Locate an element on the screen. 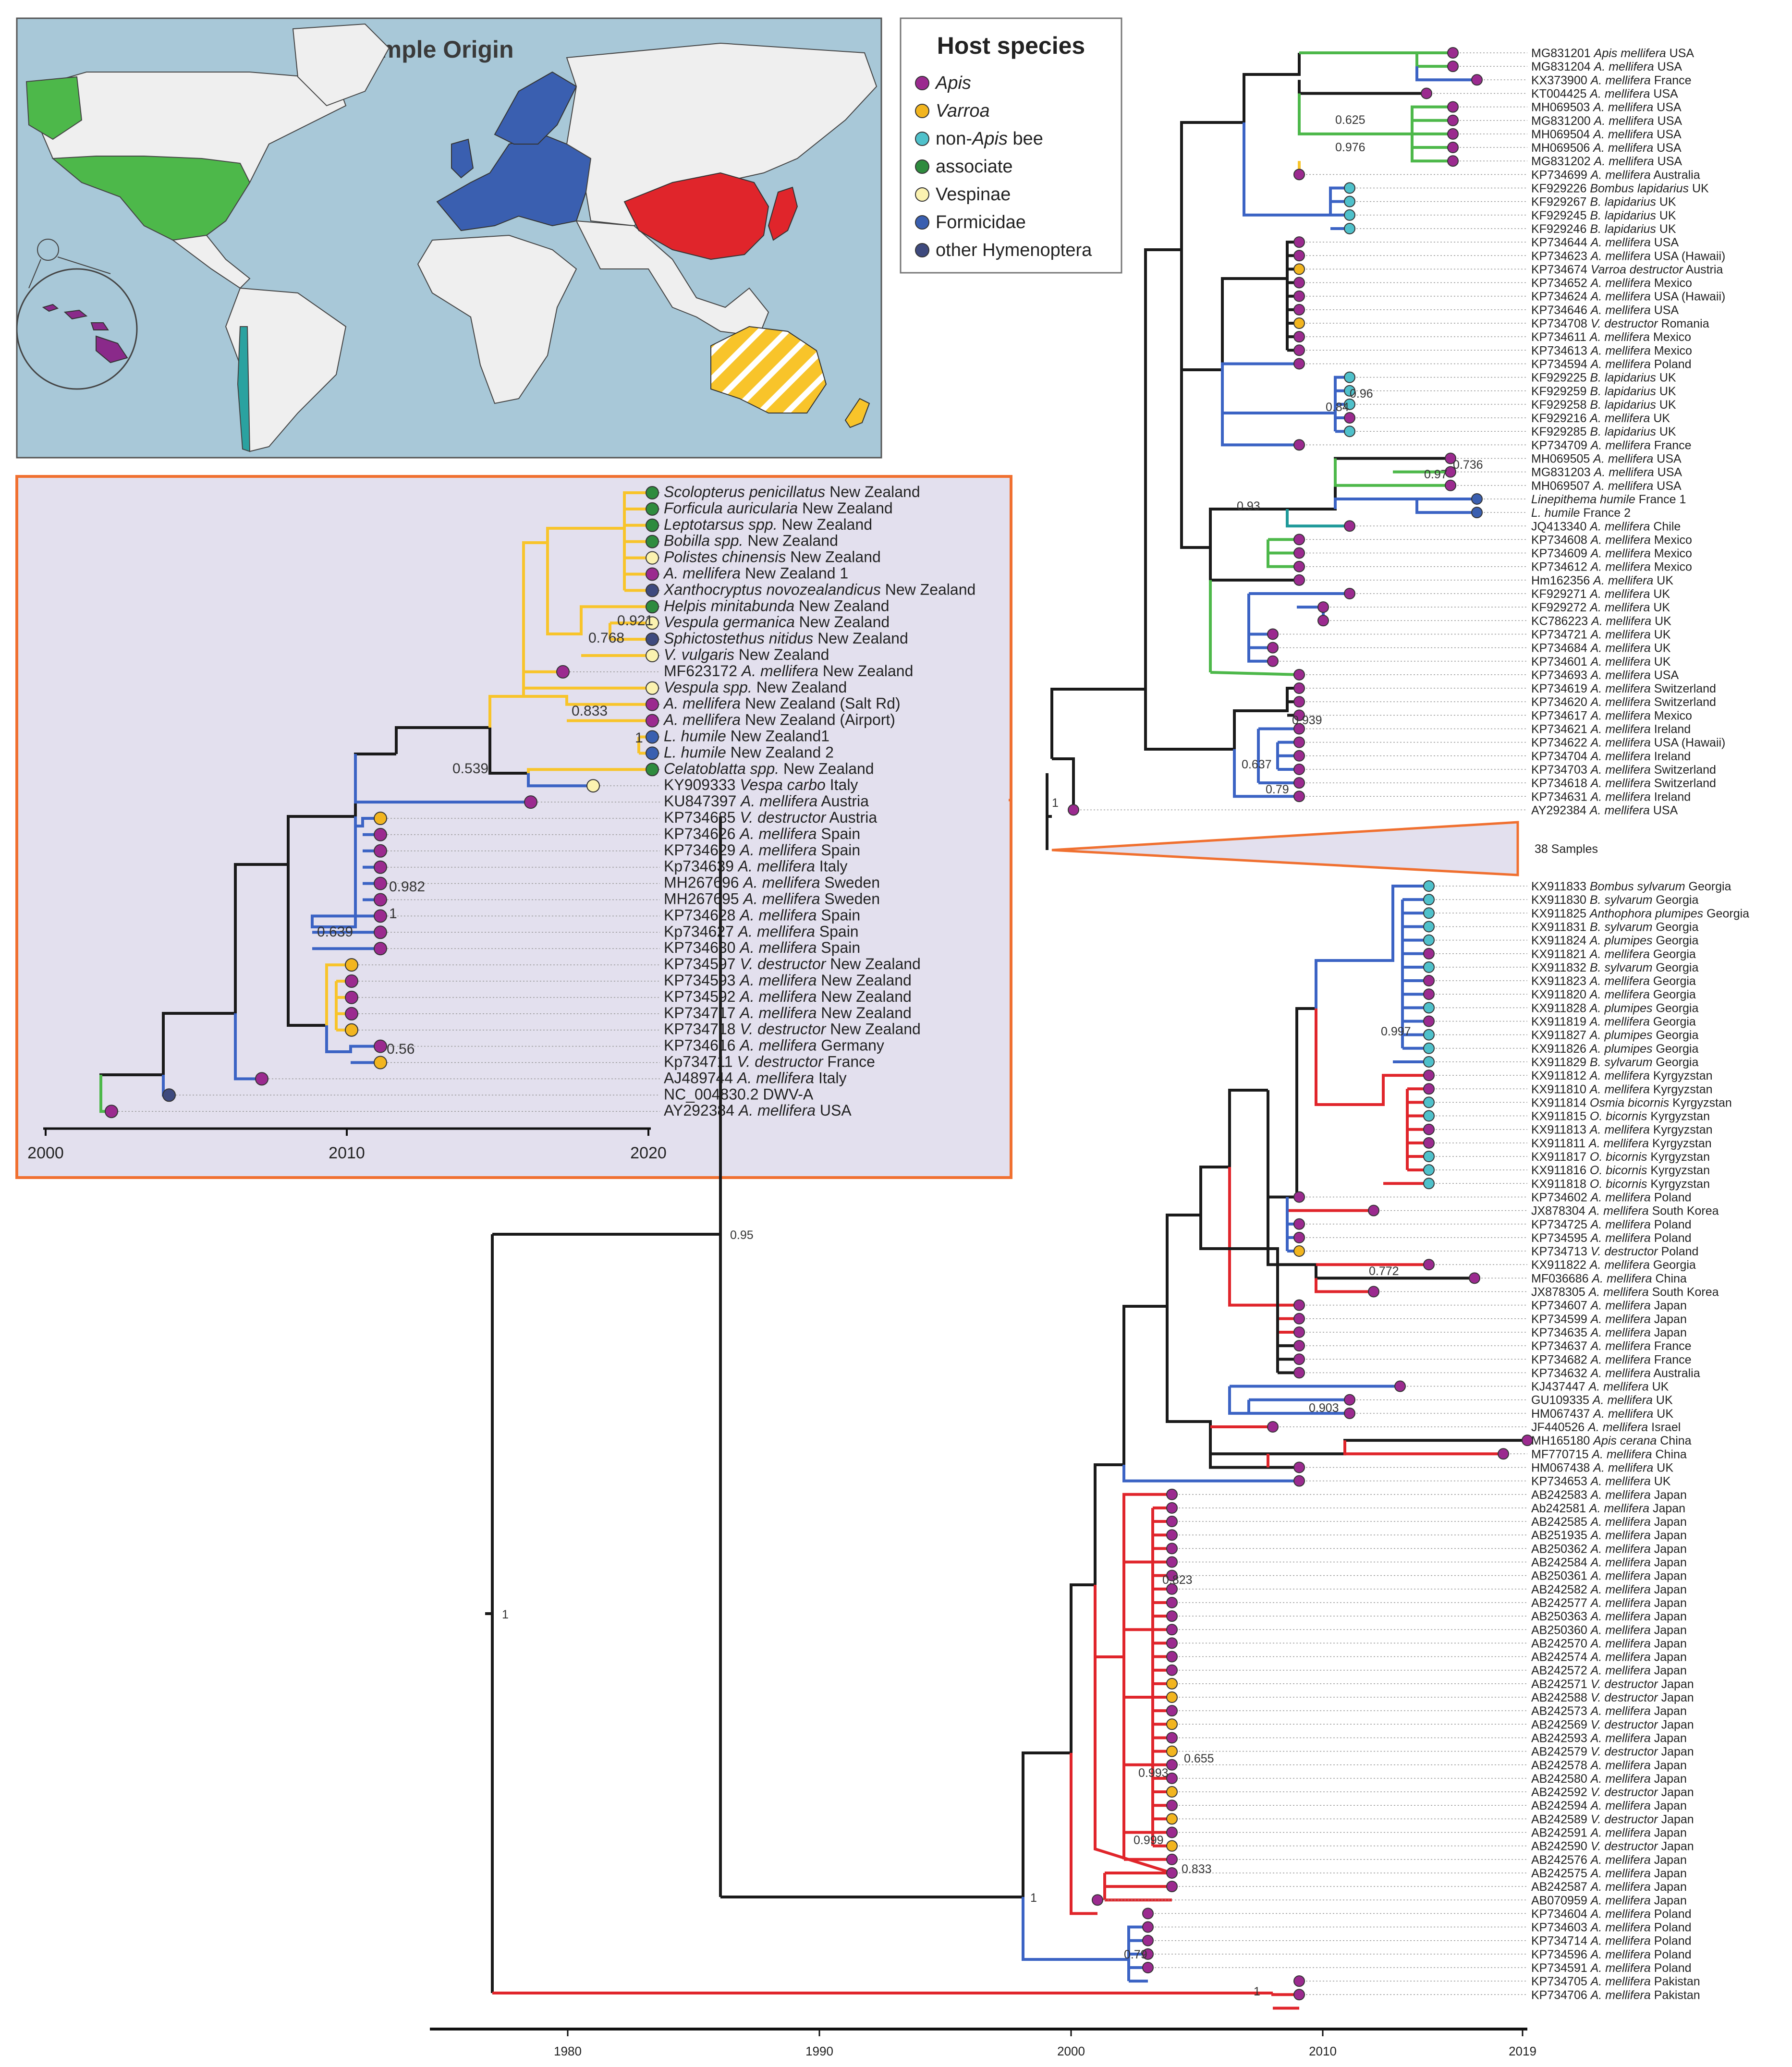  tip-label: L. humile France 2 is located at coordinates (1581, 513).